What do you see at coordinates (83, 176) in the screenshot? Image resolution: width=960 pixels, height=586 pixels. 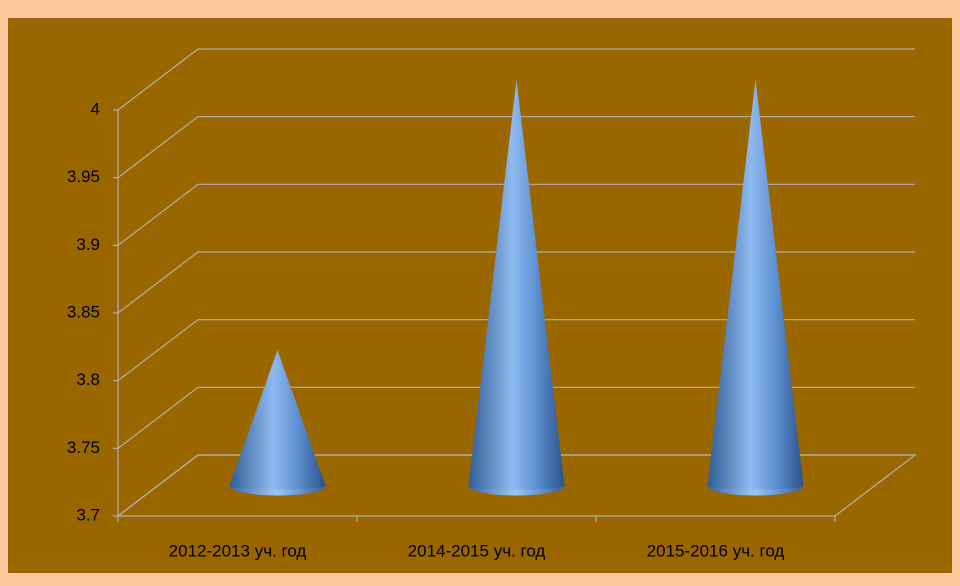 I see `y-tick-label: 3.95` at bounding box center [83, 176].